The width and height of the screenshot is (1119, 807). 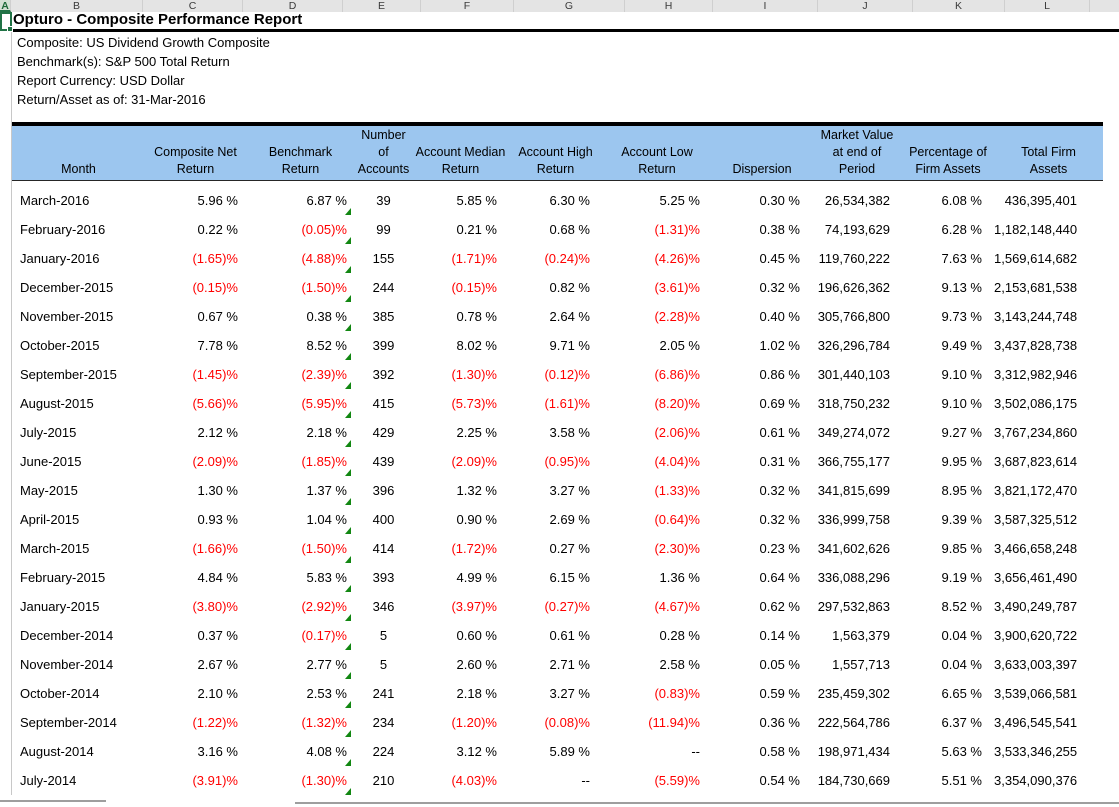 What do you see at coordinates (1036, 258) in the screenshot?
I see `cell-total-firm-assets: 1,569,614,682` at bounding box center [1036, 258].